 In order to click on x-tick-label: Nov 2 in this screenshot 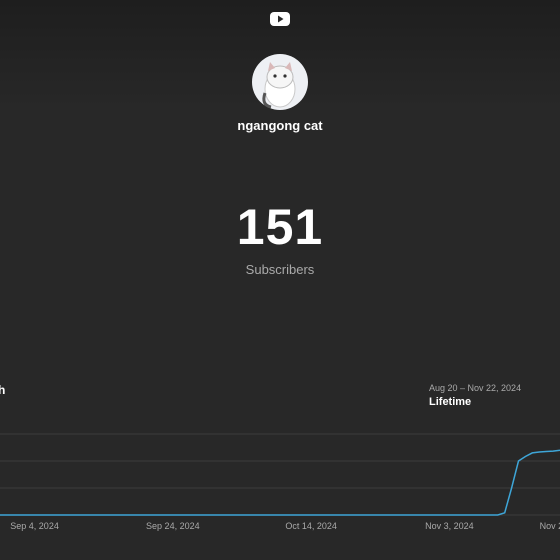, I will do `click(550, 526)`.